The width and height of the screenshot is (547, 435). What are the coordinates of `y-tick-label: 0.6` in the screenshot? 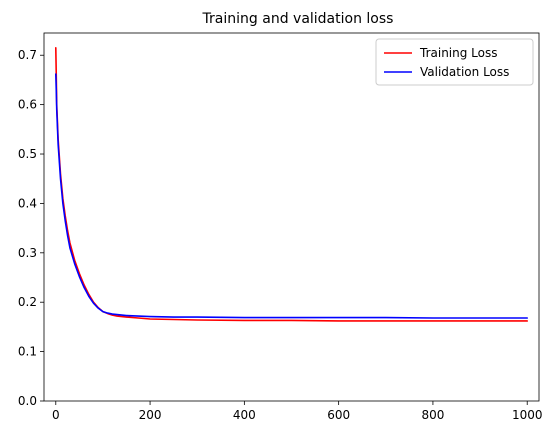 It's located at (27, 105).